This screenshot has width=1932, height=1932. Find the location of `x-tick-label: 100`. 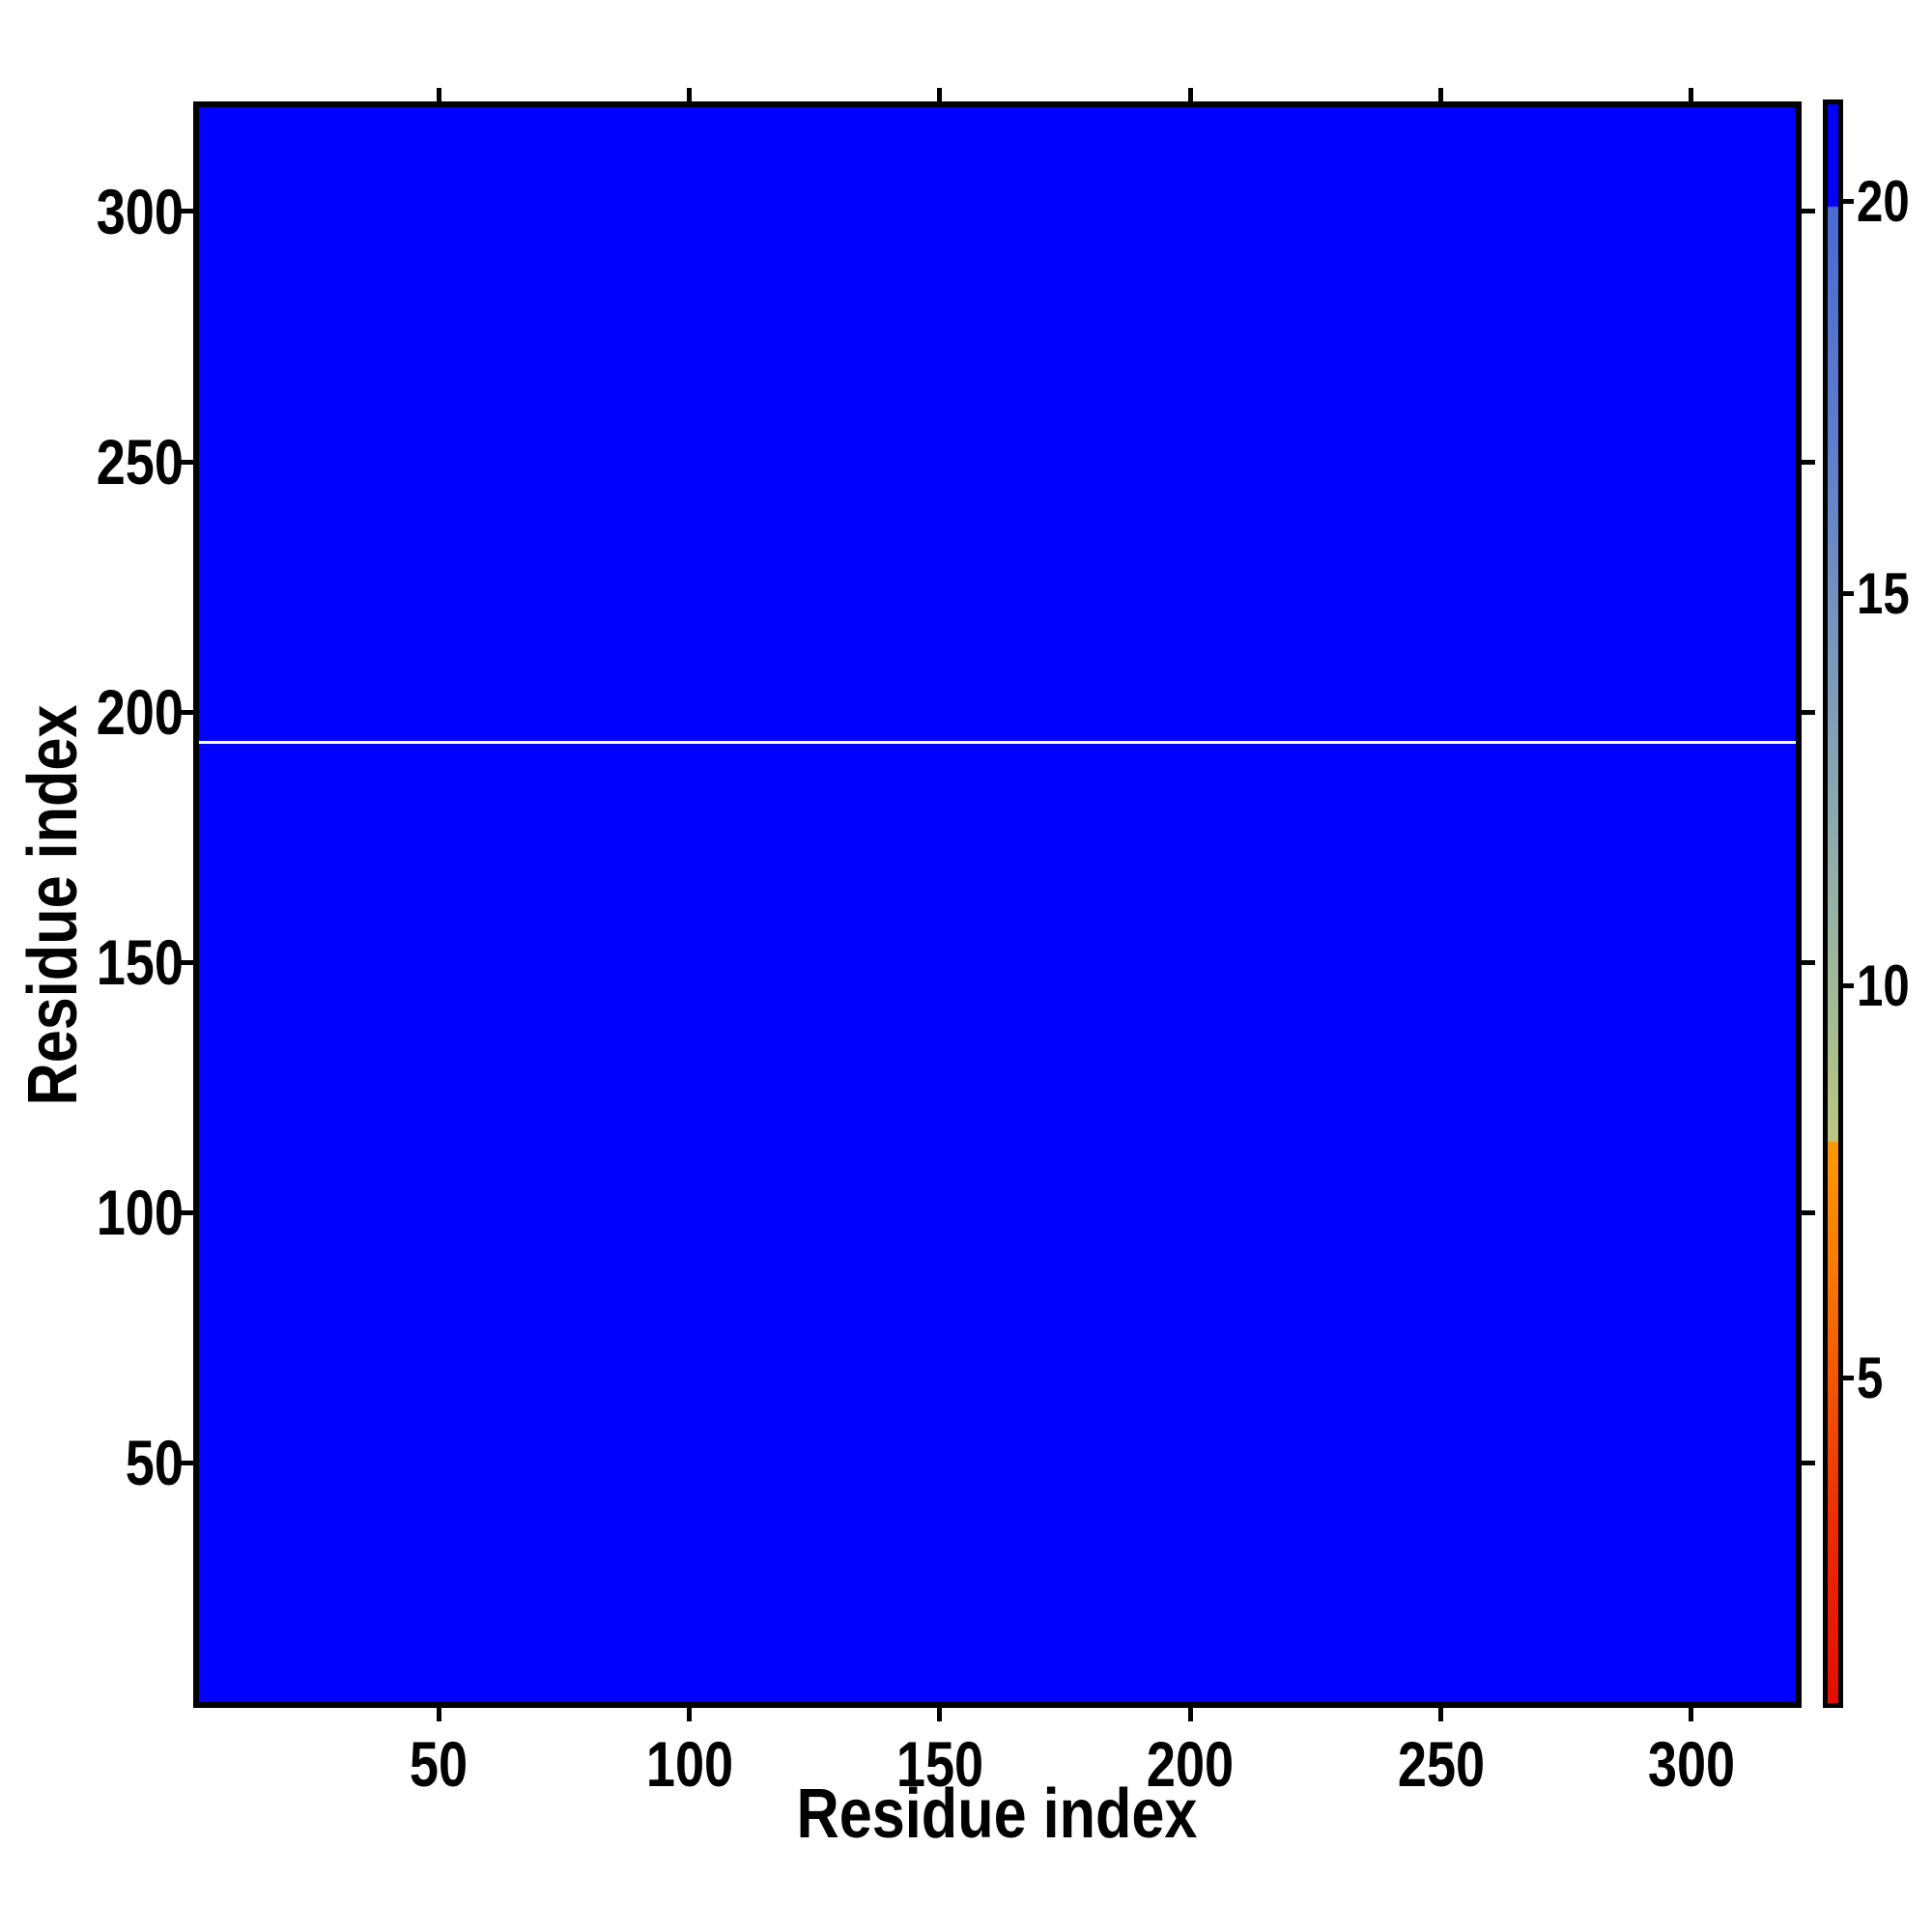

x-tick-label: 100 is located at coordinates (689, 1764).